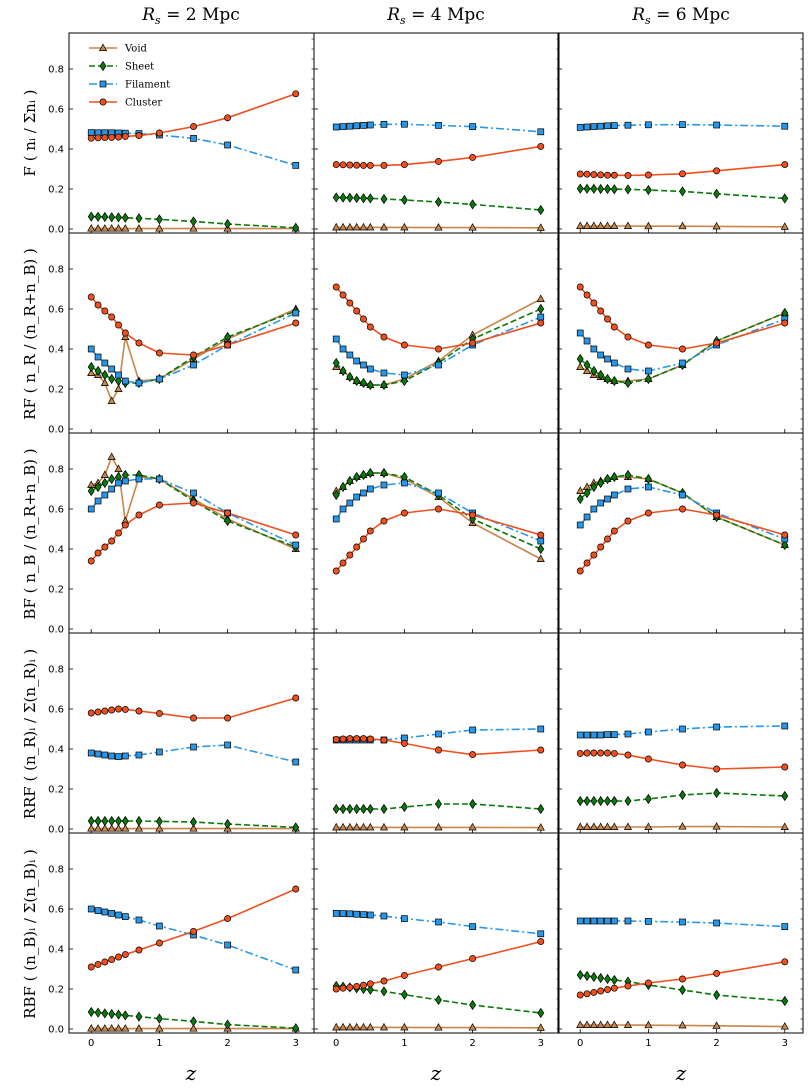 This screenshot has height=1088, width=809. Describe the element at coordinates (129, 76) in the screenshot. I see `legend: Void Sheet Filament Cluster` at that location.